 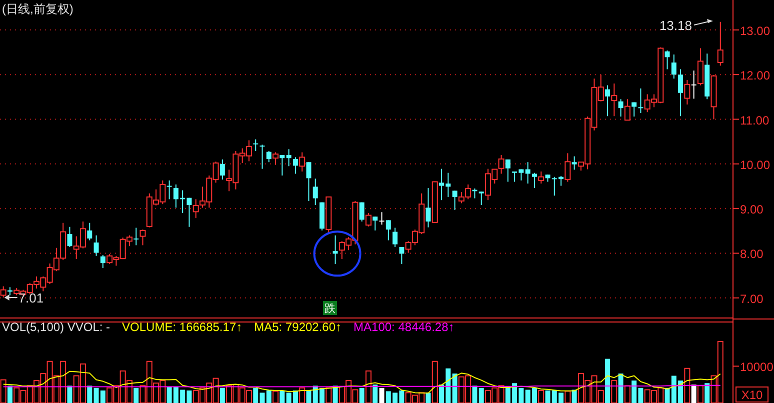 I want to click on chart-title: VOL(5,100) VVOL: -, so click(x=56, y=327).